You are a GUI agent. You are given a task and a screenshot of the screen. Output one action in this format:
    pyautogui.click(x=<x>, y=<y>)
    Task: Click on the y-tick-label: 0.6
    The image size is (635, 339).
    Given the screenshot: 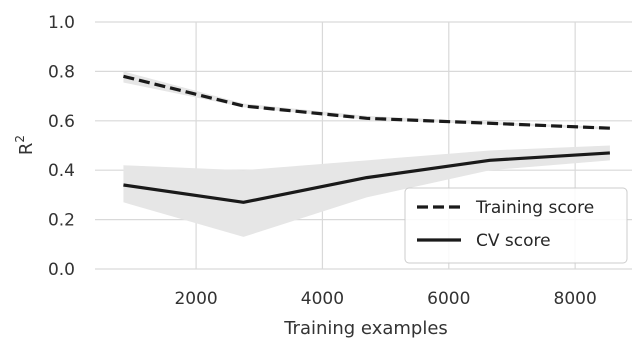 What is the action you would take?
    pyautogui.click(x=61, y=122)
    